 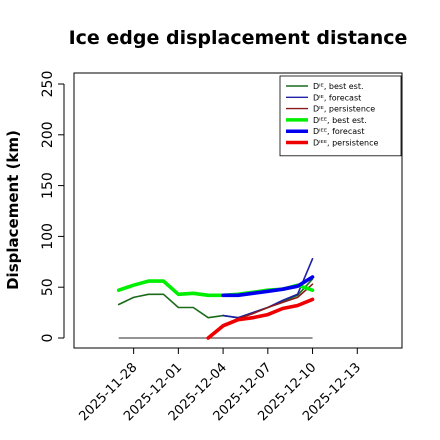 What do you see at coordinates (337, 97) in the screenshot?
I see `legend-label: Dᴵᴱ, forecast` at bounding box center [337, 97].